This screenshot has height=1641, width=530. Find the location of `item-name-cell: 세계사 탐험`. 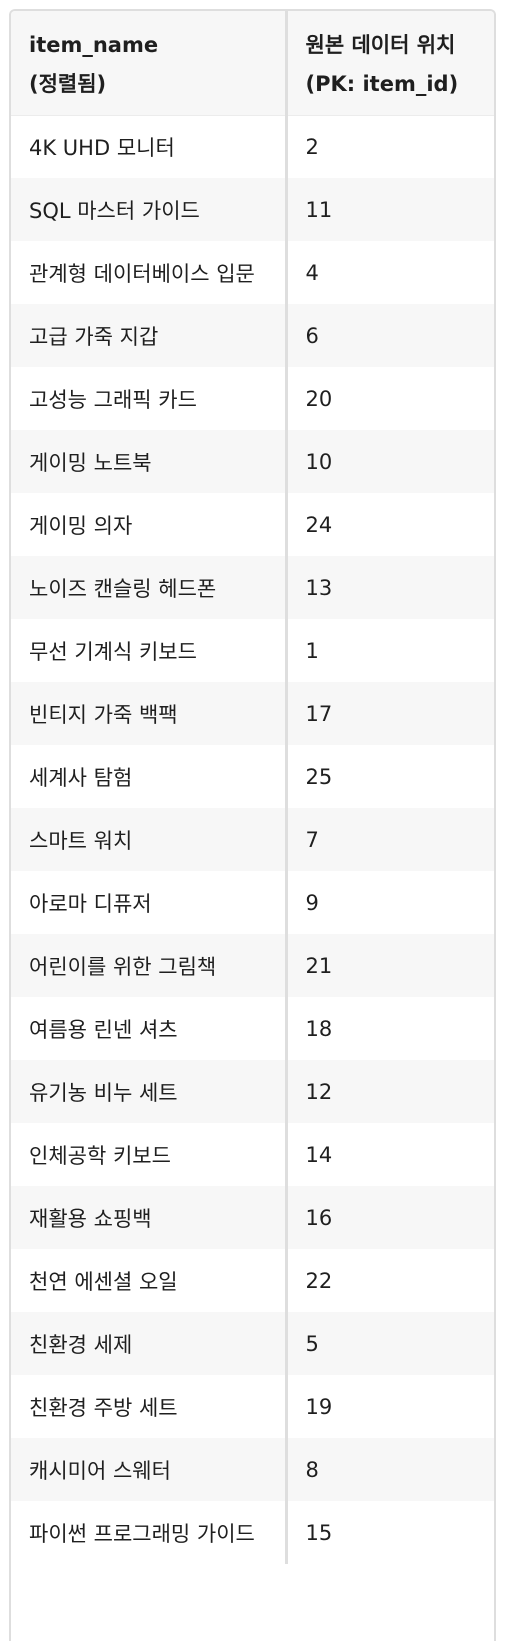

item-name-cell: 세계사 탐험 is located at coordinates (149, 776).